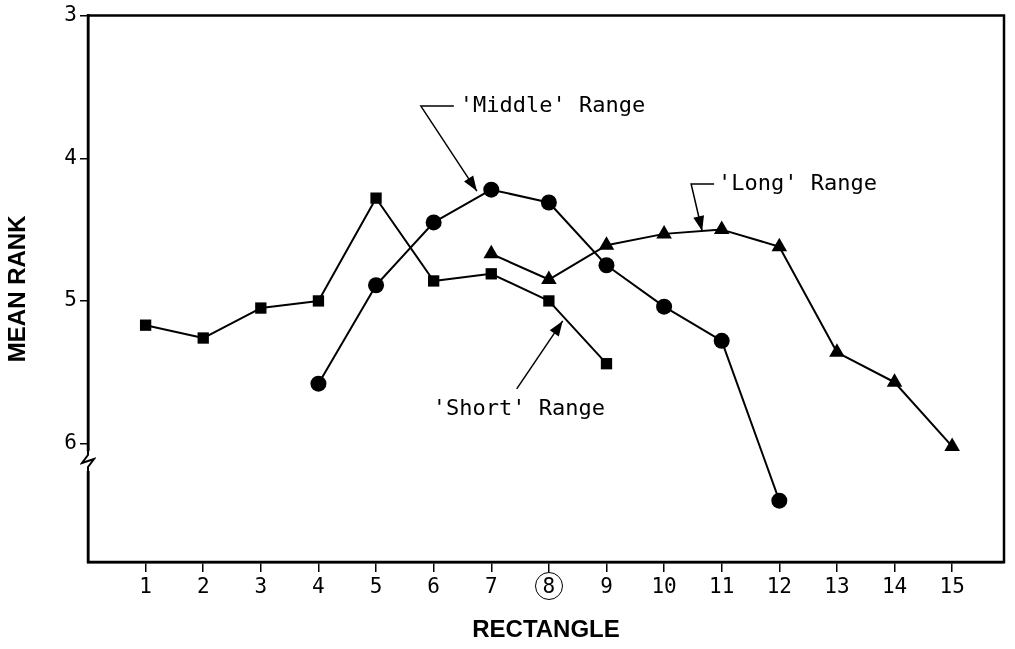 The height and width of the screenshot is (649, 1015). Describe the element at coordinates (70, 156) in the screenshot. I see `y-tick-label: 4` at that location.